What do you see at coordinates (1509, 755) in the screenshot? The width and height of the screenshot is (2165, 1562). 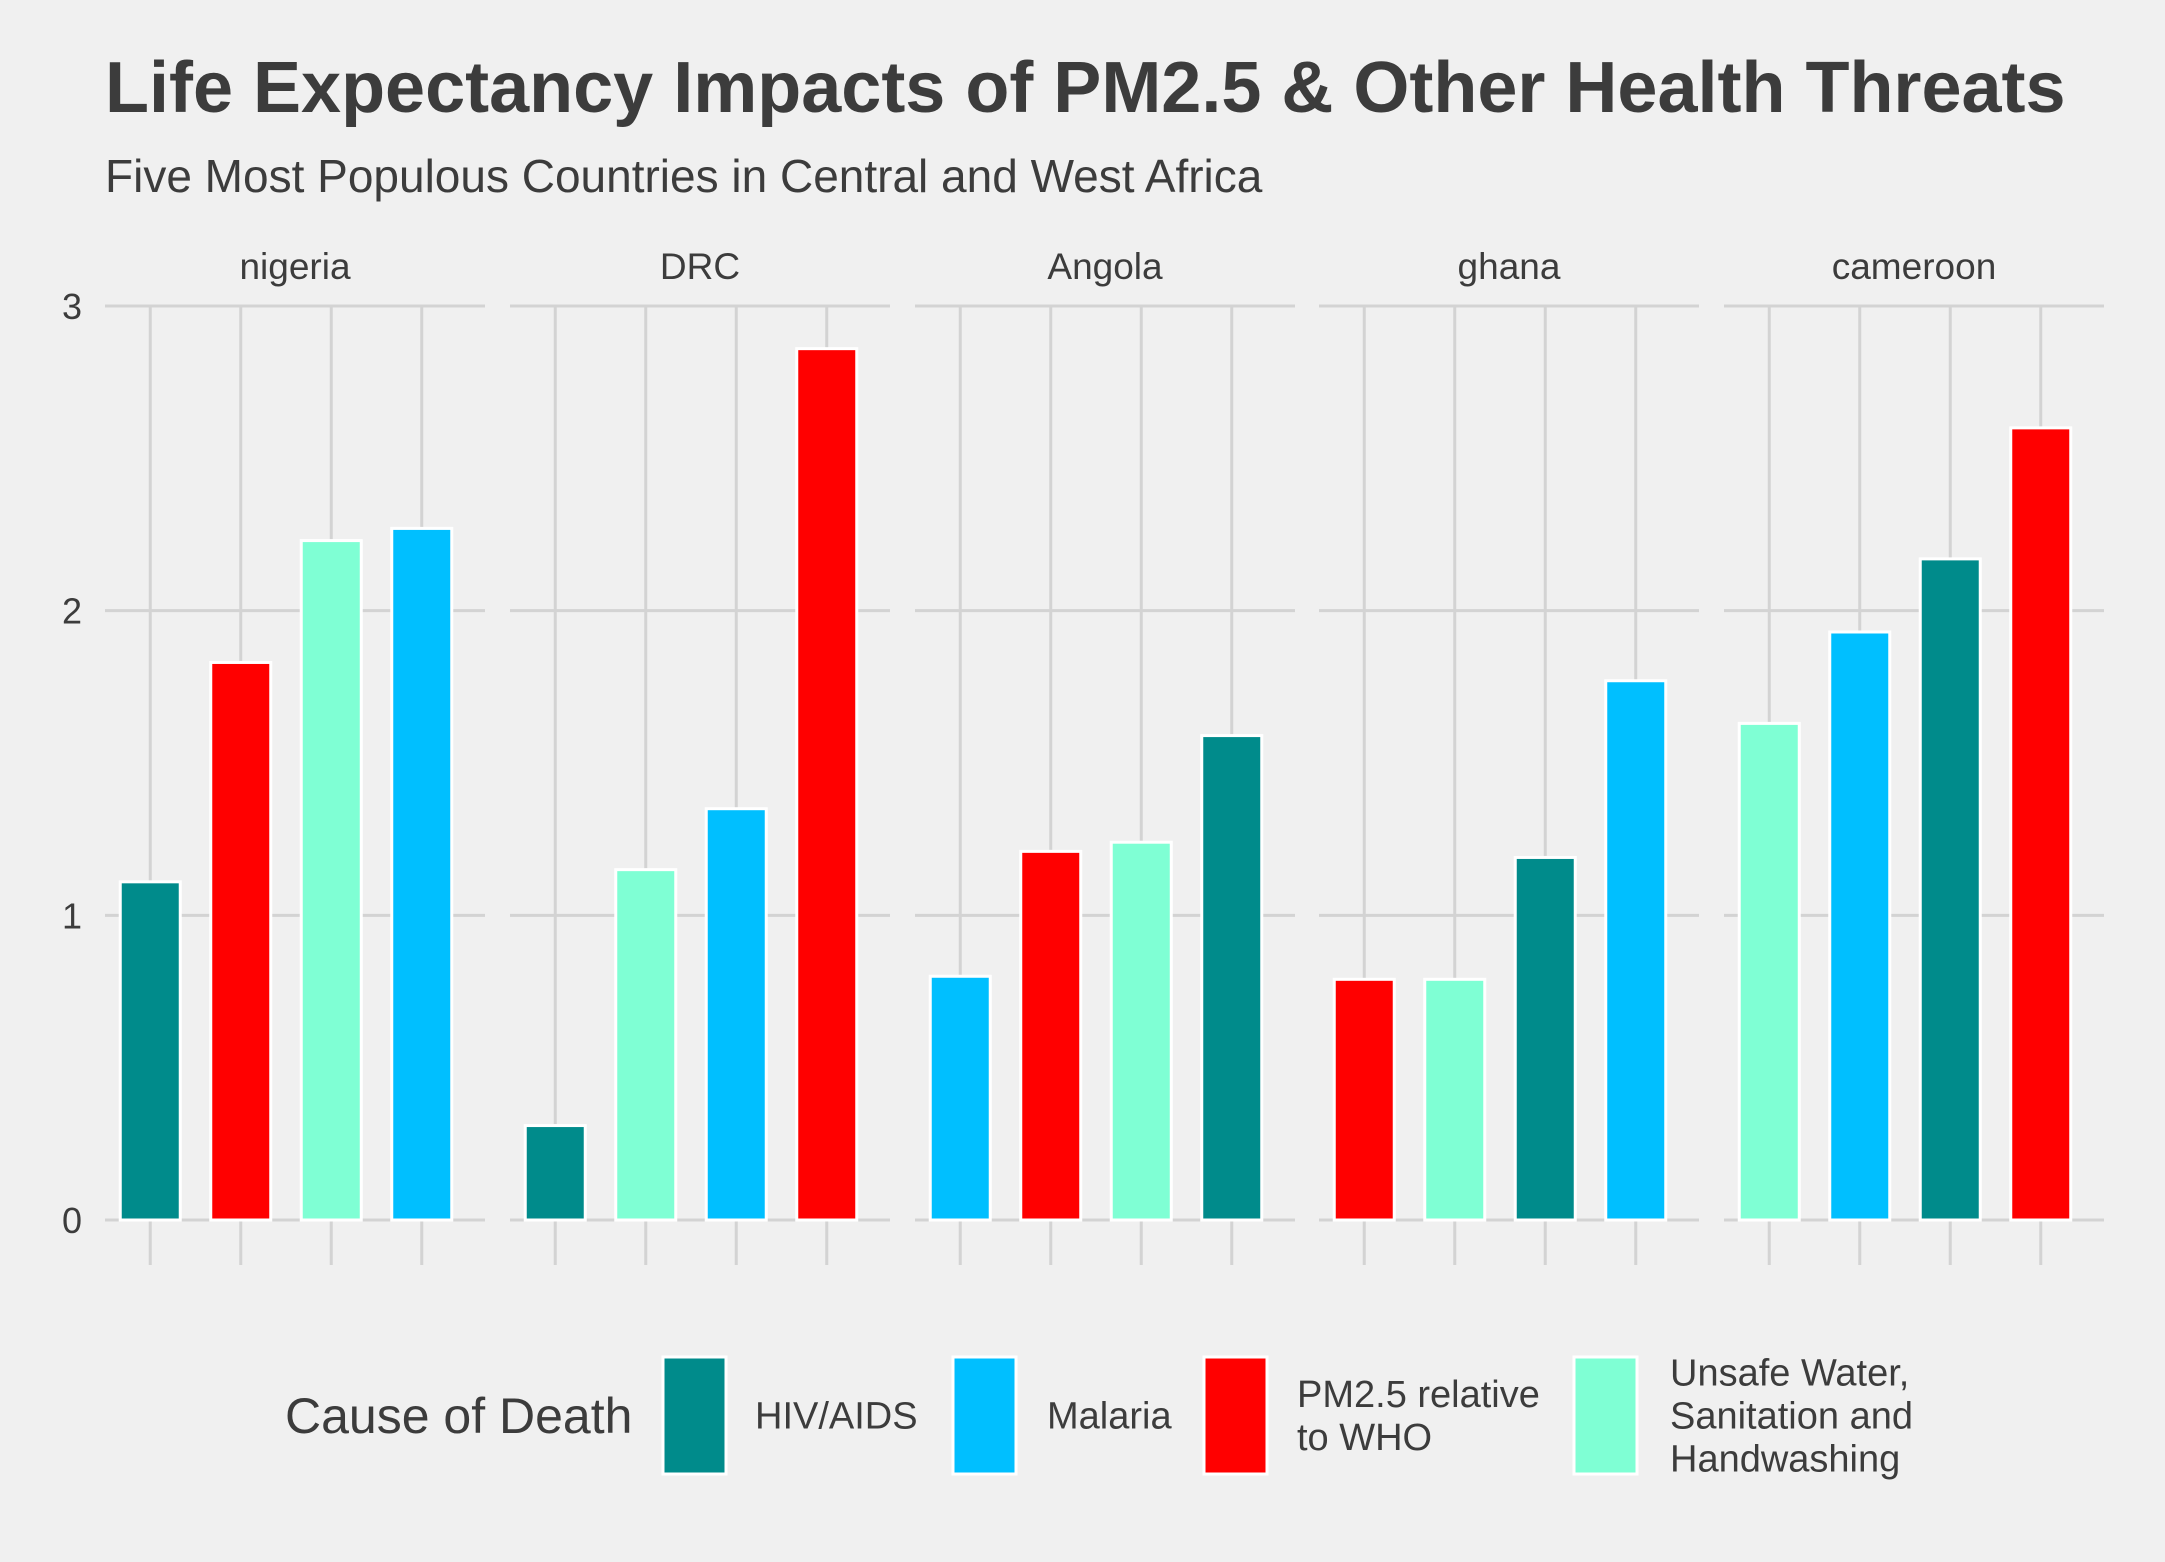 I see `panel-ghana: ghana` at bounding box center [1509, 755].